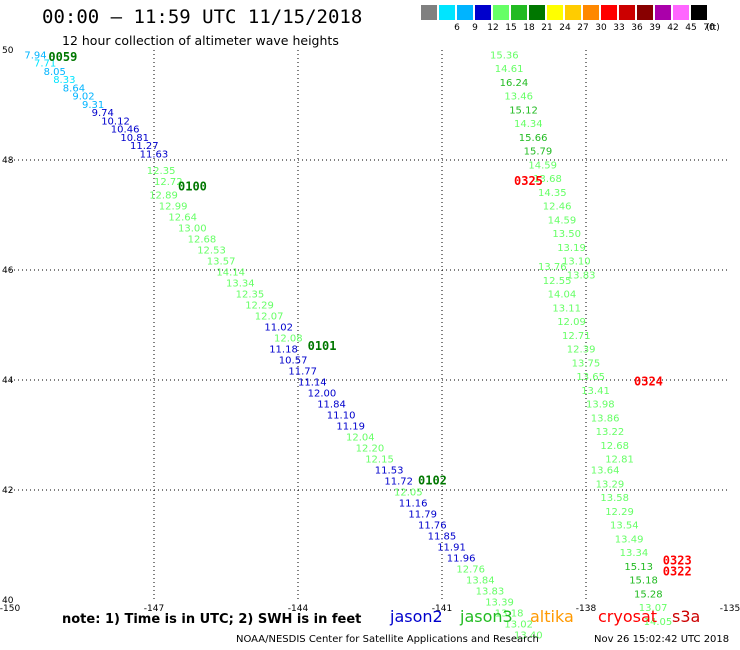 This screenshot has width=740, height=650. I want to click on wave-height-value: 13.29, so click(610, 484).